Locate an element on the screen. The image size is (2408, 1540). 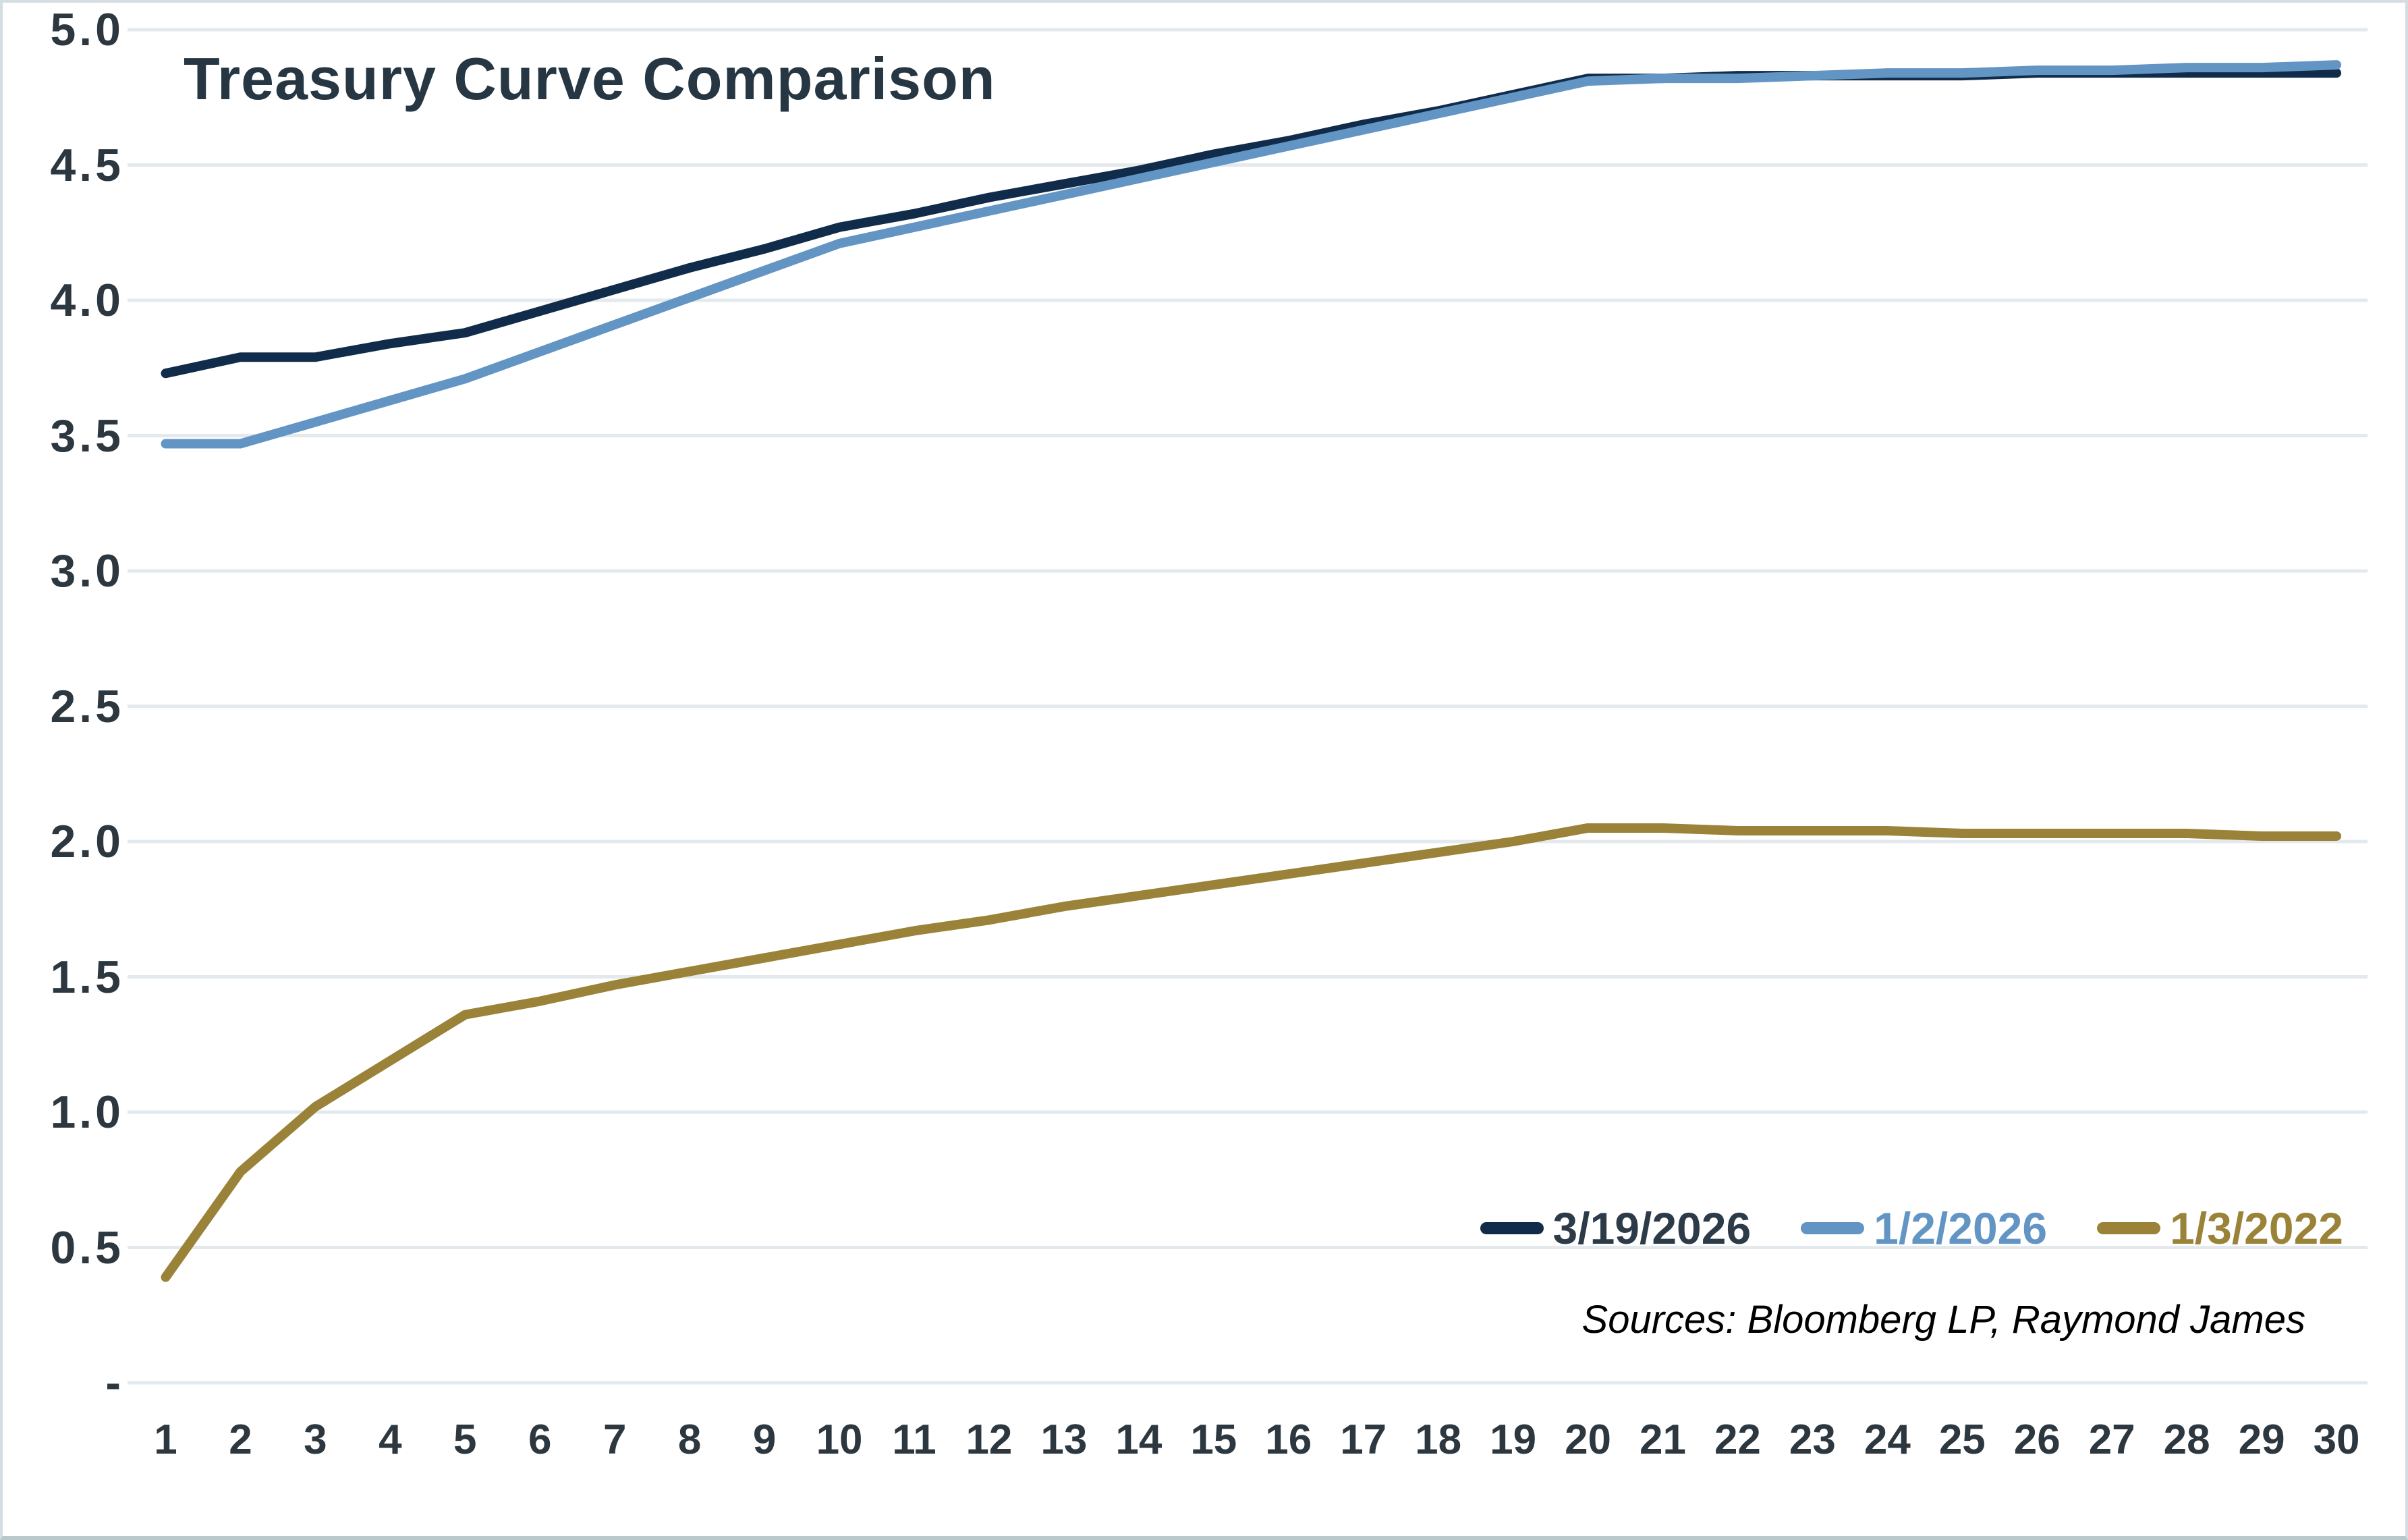
x-axis-label: 11 is located at coordinates (914, 1440).